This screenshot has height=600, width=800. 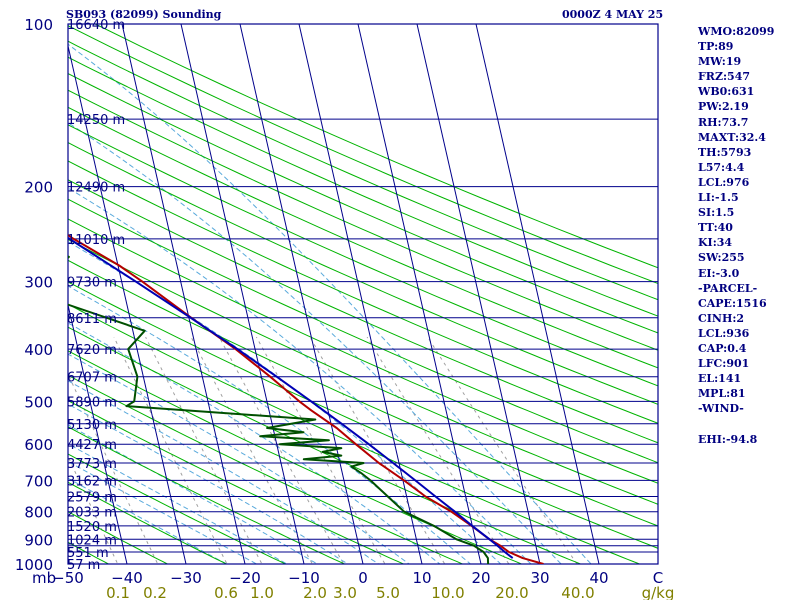 What do you see at coordinates (363, 578) in the screenshot?
I see `temperature-tick-label: 0` at bounding box center [363, 578].